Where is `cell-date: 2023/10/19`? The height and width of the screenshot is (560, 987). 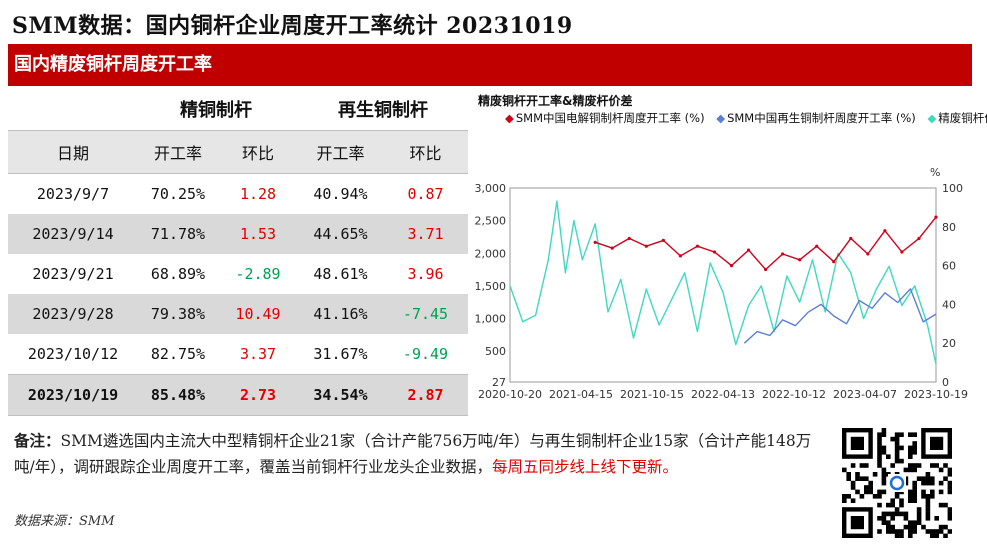 cell-date: 2023/10/19 is located at coordinates (73, 395).